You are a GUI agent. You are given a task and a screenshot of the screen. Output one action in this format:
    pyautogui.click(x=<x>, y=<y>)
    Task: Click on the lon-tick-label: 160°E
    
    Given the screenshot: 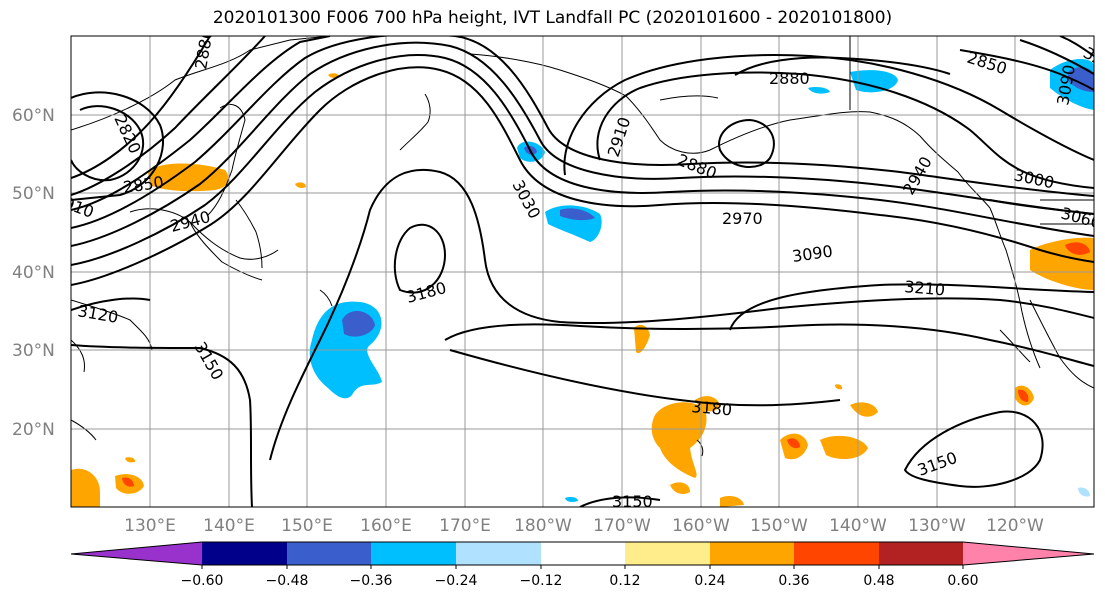 What is the action you would take?
    pyautogui.click(x=386, y=526)
    